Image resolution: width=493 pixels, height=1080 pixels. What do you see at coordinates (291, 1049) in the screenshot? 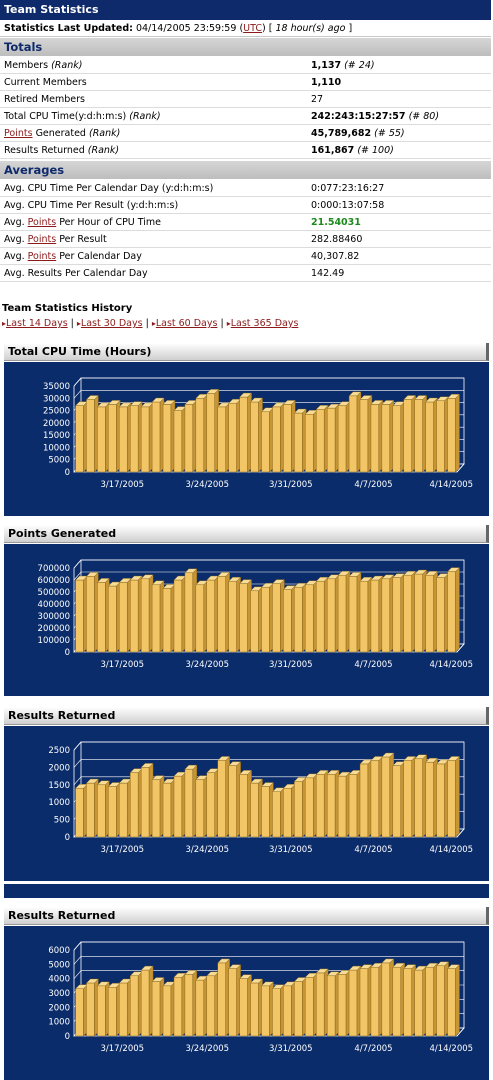
I see `x-tick-label: 3/31/2005` at bounding box center [291, 1049].